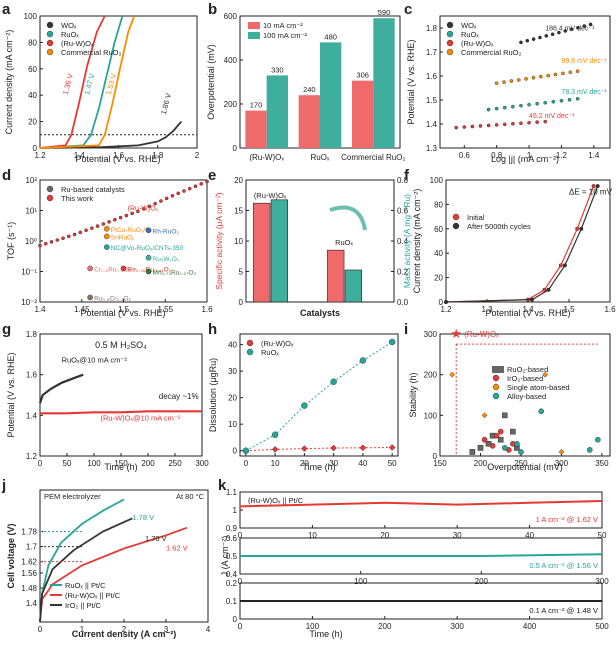 Image resolution: width=616 pixels, height=646 pixels. I want to click on panel-f-x-tick-label: 1.2, so click(446, 309).